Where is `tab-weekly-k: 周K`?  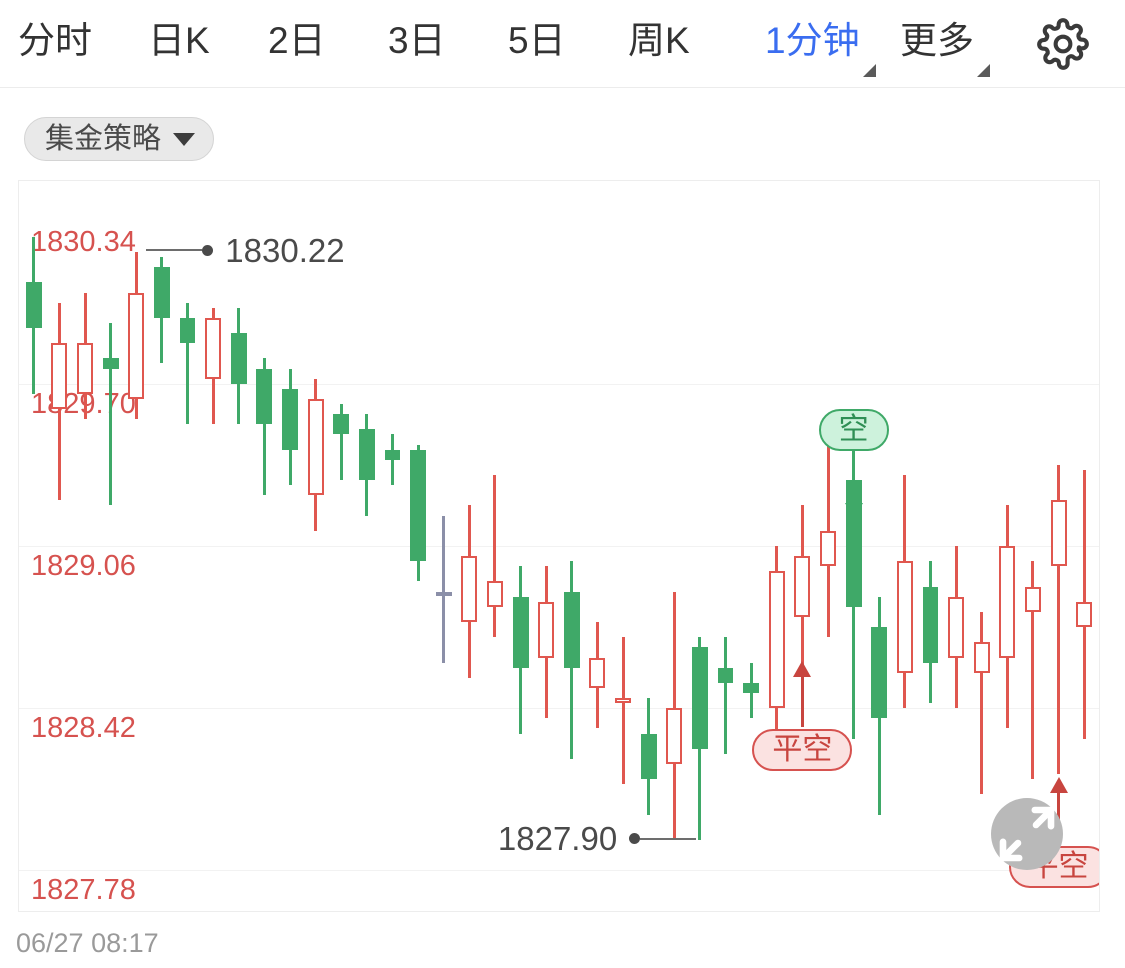 tab-weekly-k: 周K is located at coordinates (659, 40).